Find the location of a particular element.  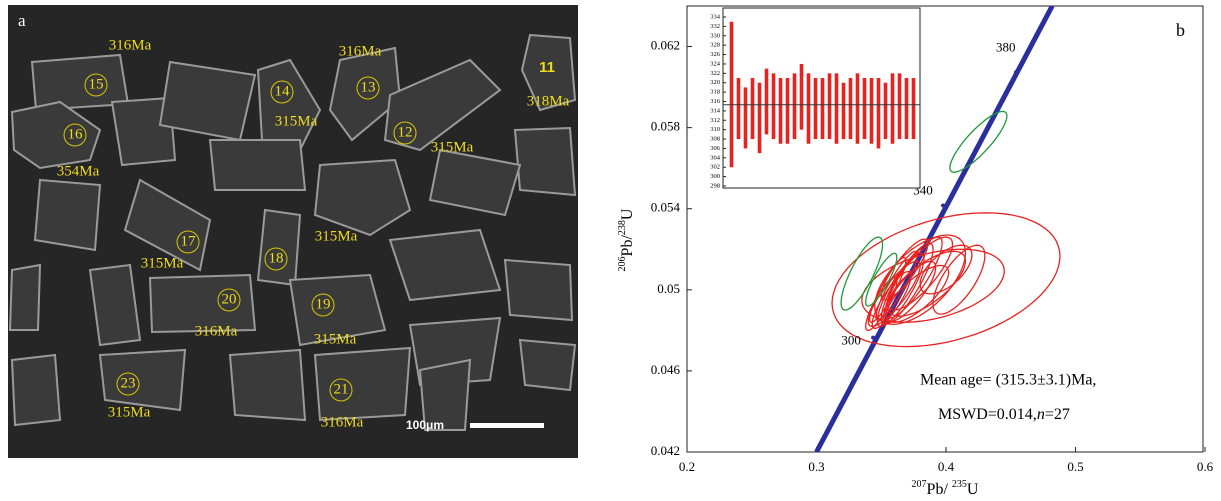

spot-number: 11 is located at coordinates (547, 67).